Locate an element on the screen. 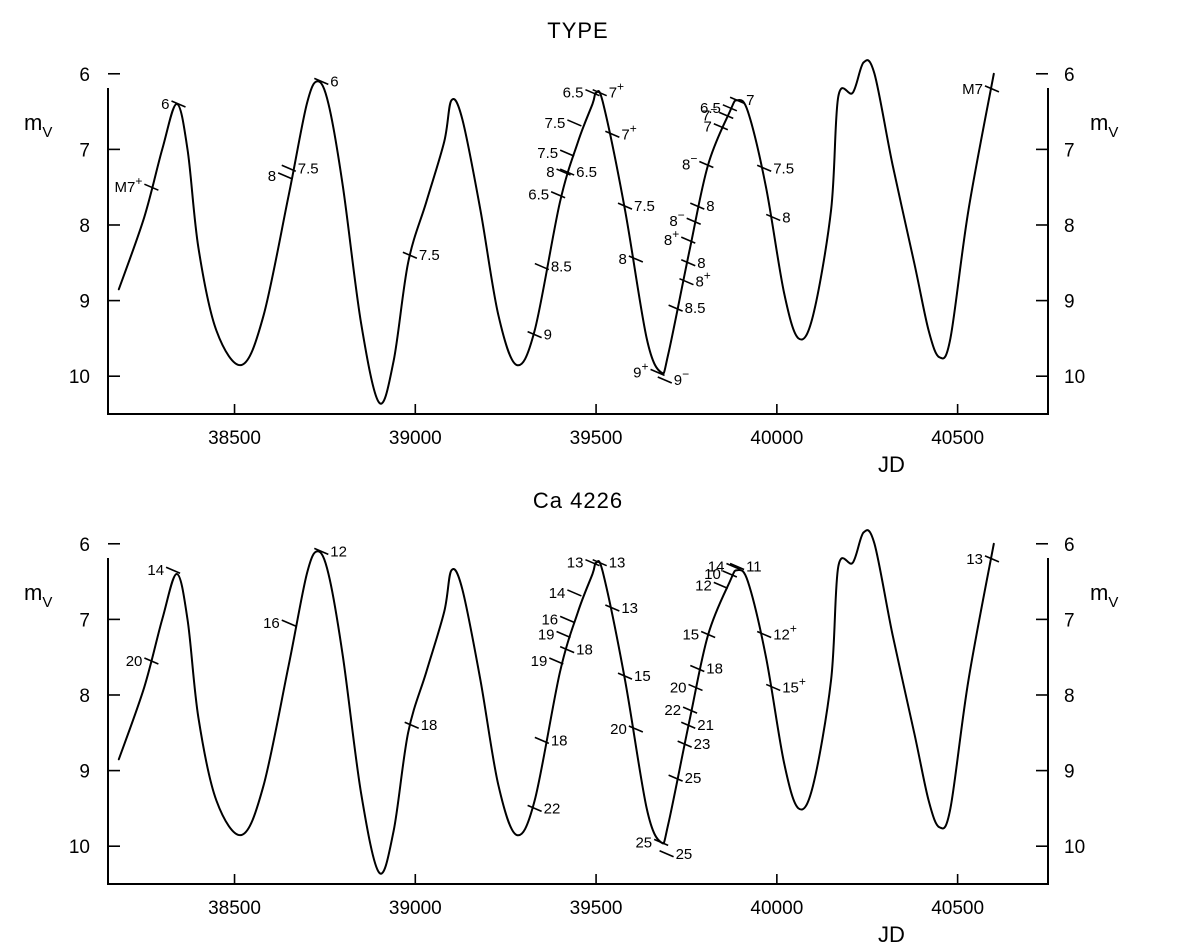 Image resolution: width=1200 pixels, height=948 pixels. annotation-label: 21 is located at coordinates (705, 725).